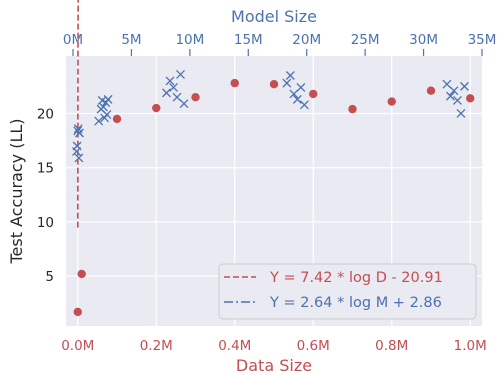  I want to click on fit-line-data, so click(78, 114).